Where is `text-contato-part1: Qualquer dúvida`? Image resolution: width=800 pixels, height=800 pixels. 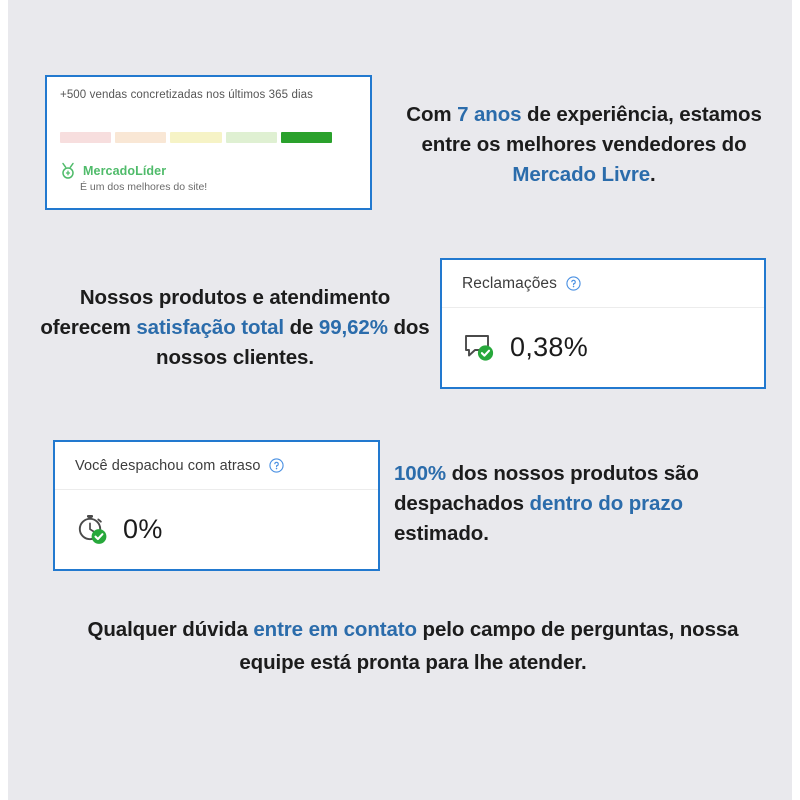
text-contato-part1: Qualquer dúvida is located at coordinates (170, 629).